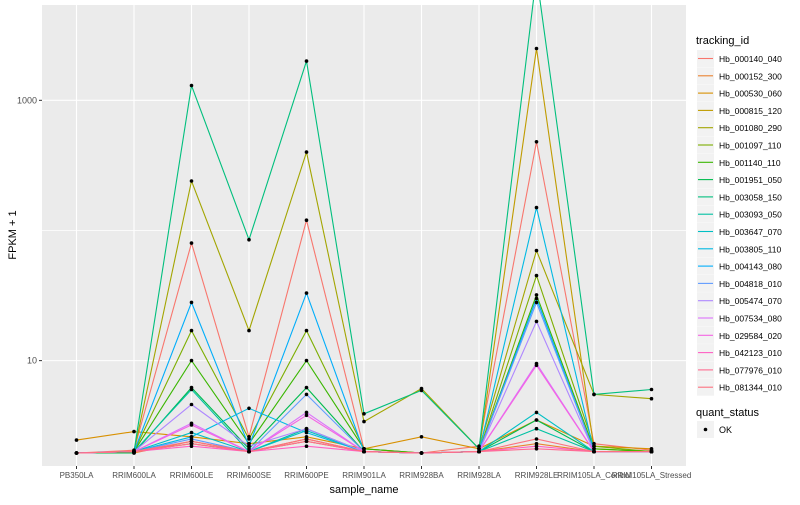  Describe the element at coordinates (537, 475) in the screenshot. I see `x-tick-label: RRIM928LE` at that location.